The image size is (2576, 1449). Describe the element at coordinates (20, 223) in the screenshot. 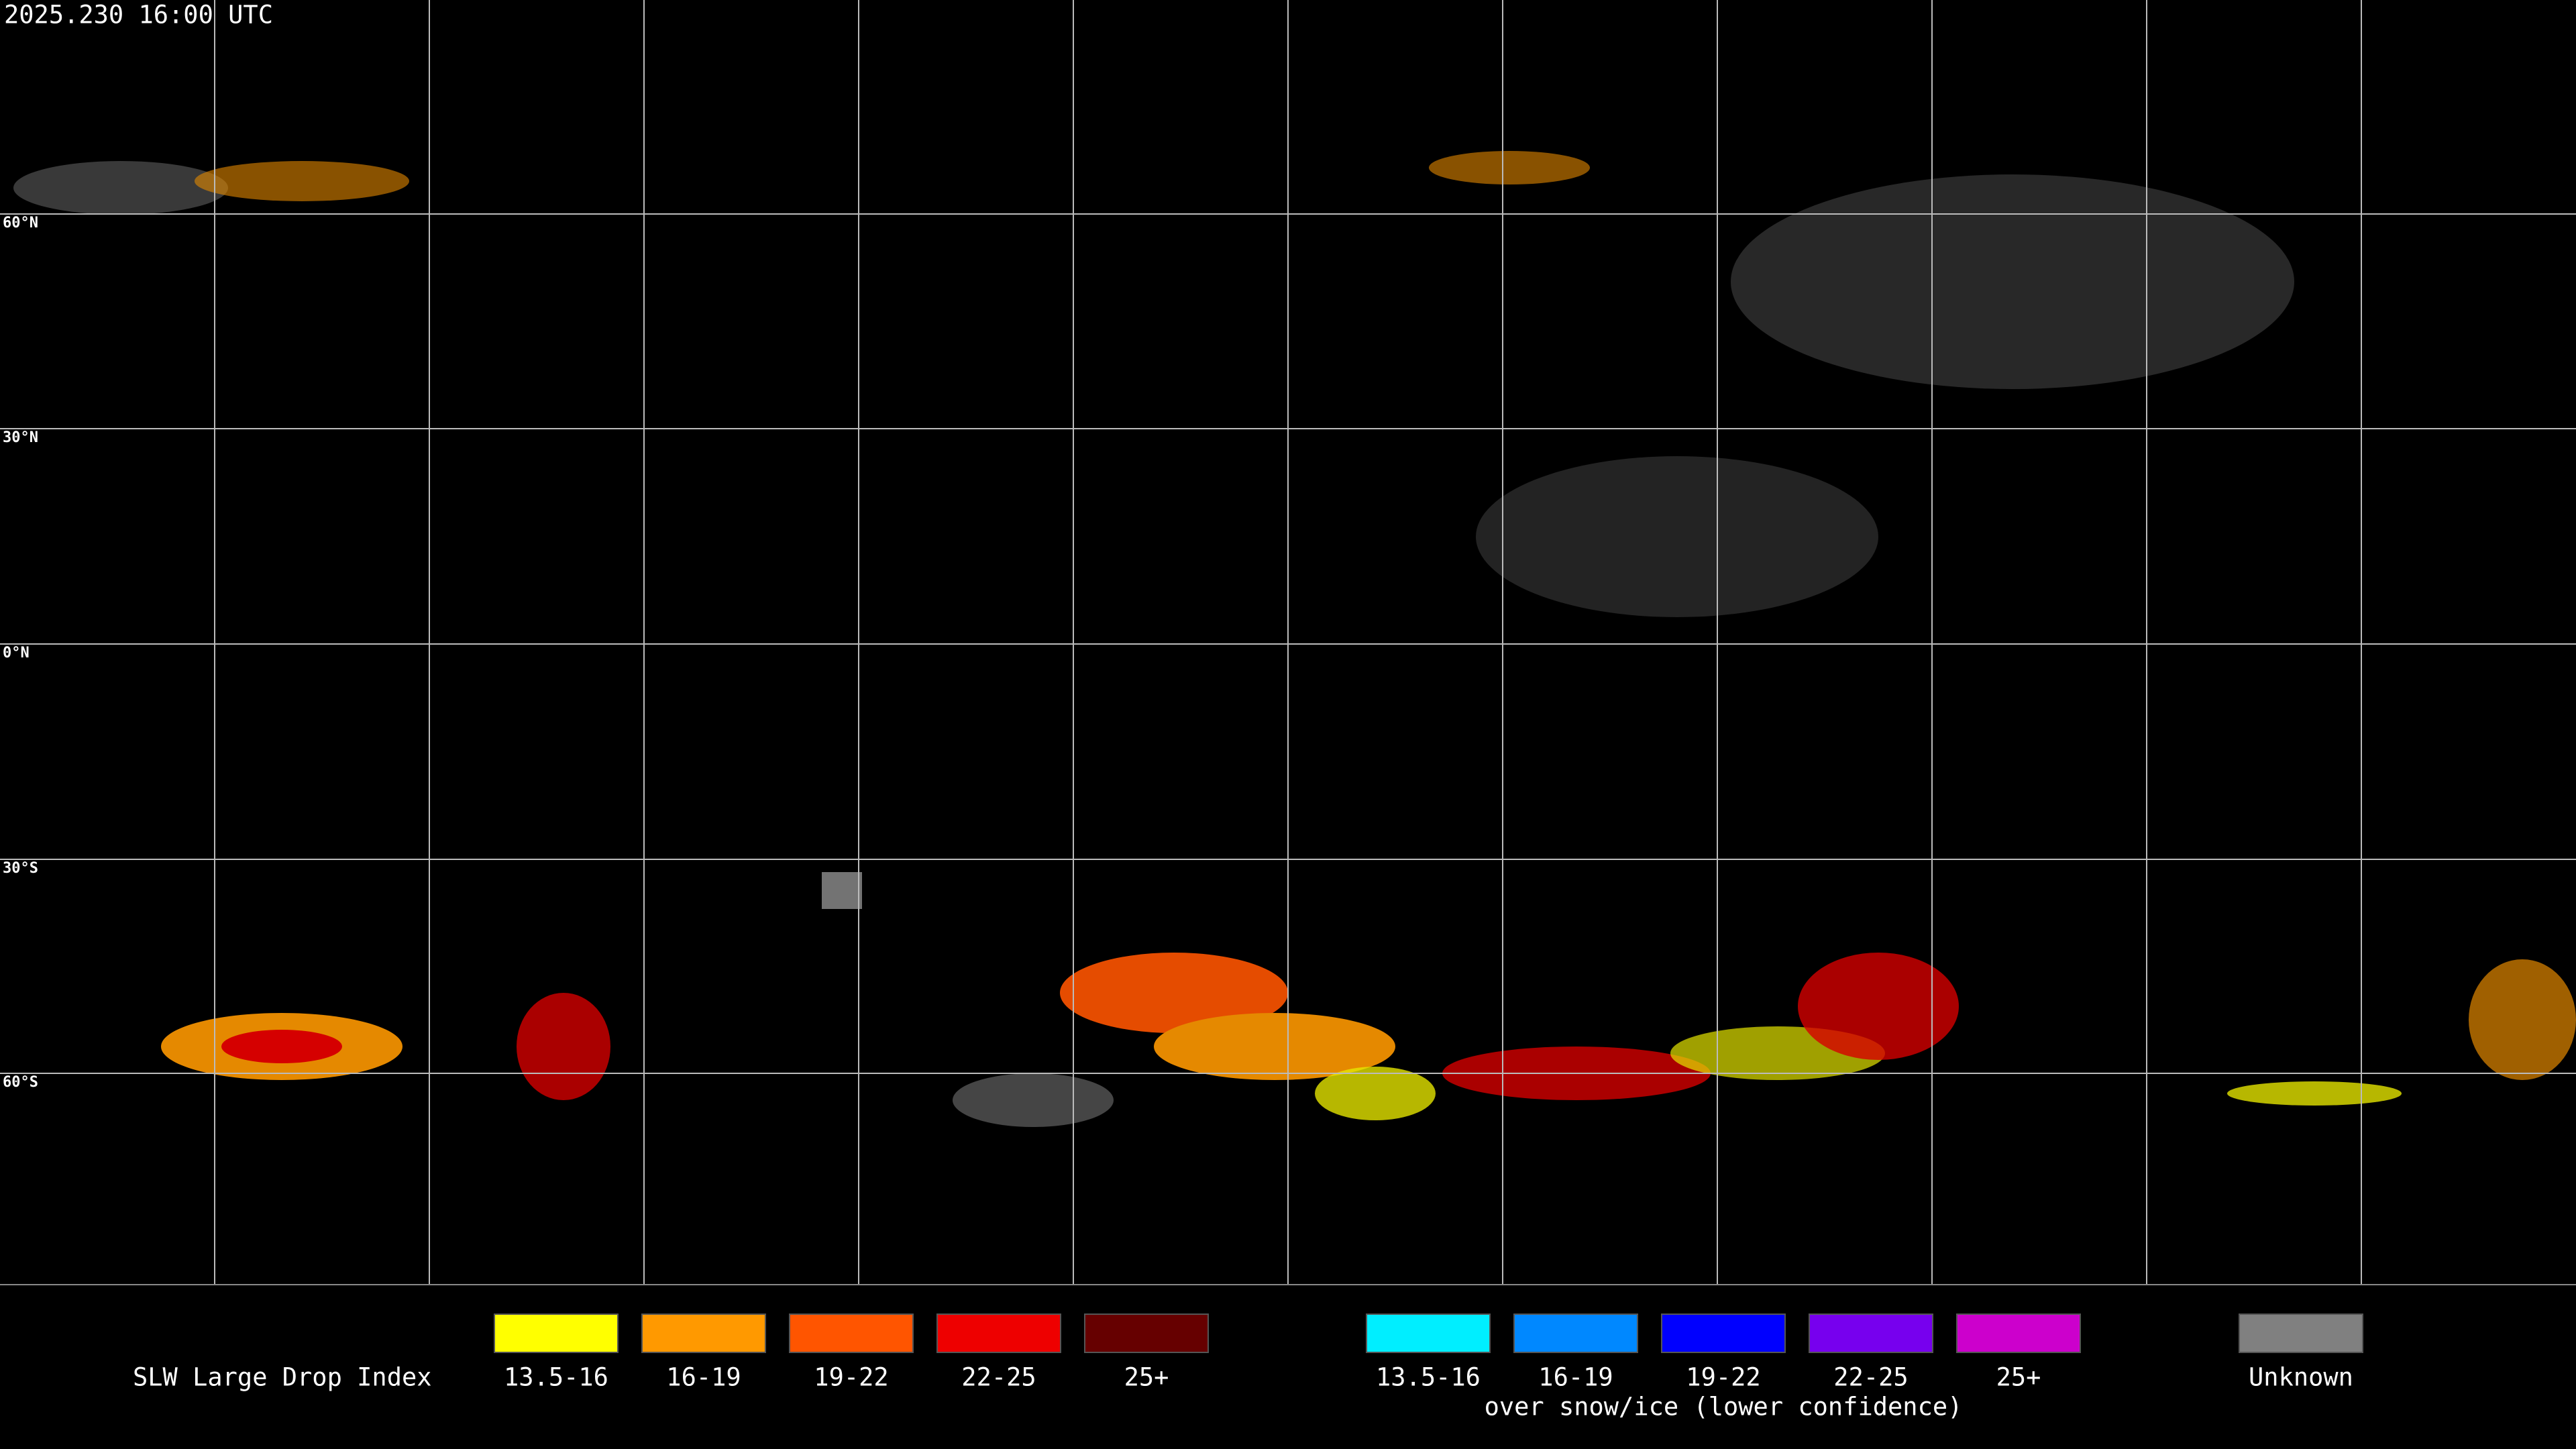

I see `latitude-label: 60°N` at that location.